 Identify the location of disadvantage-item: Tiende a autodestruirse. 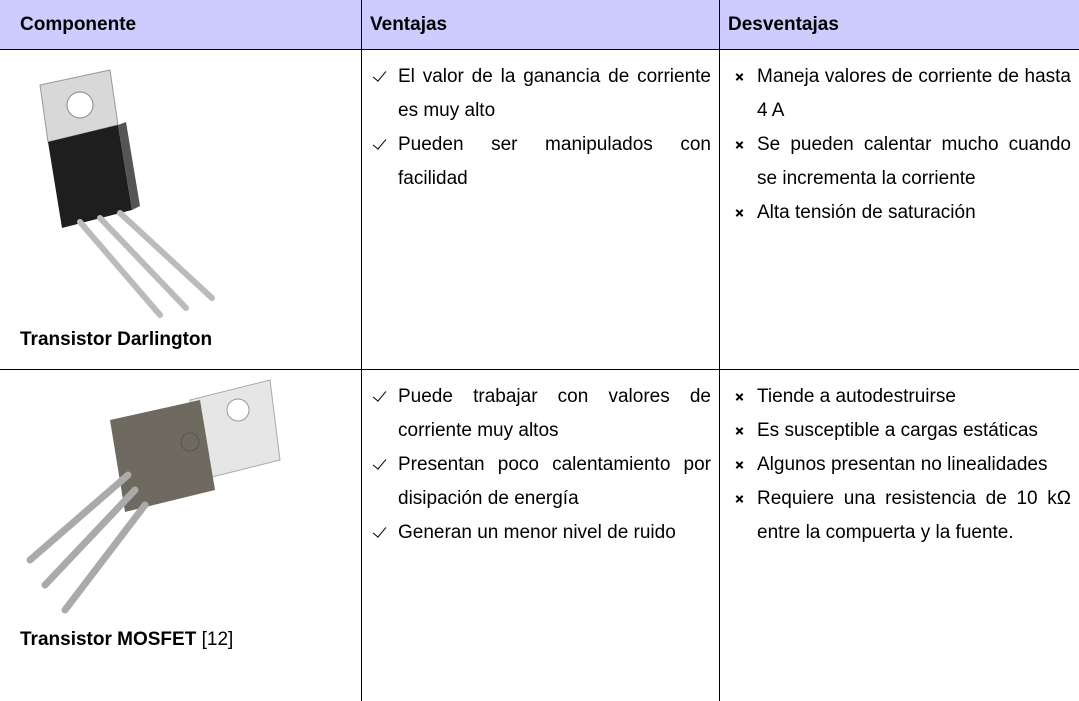
(914, 397).